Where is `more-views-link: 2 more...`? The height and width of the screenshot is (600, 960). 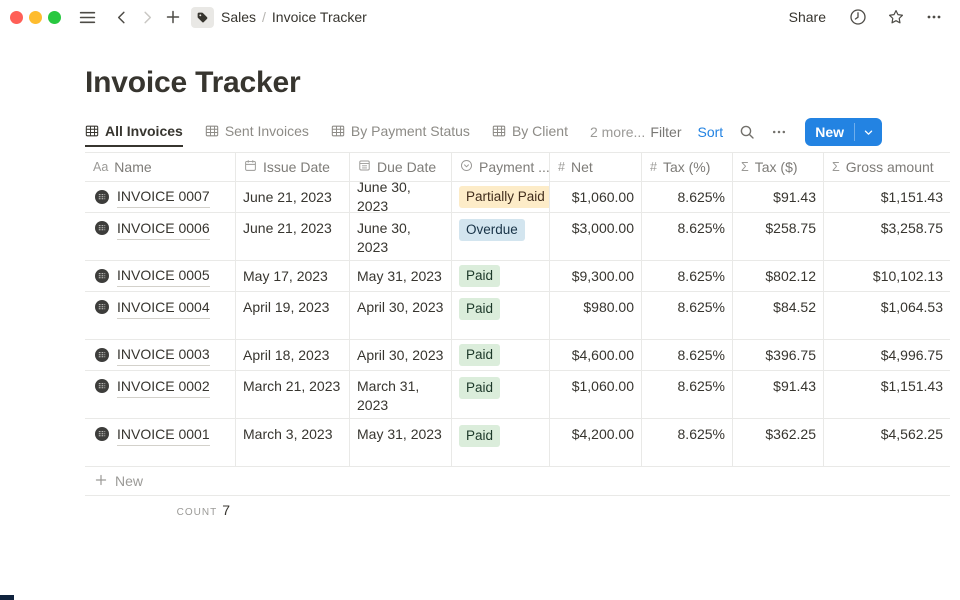
more-views-link: 2 more... is located at coordinates (617, 132).